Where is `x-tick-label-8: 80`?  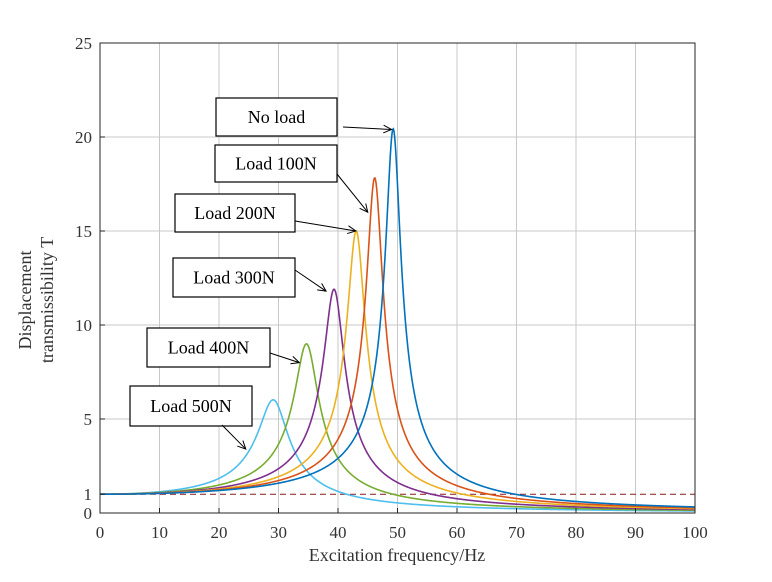 x-tick-label-8: 80 is located at coordinates (576, 532).